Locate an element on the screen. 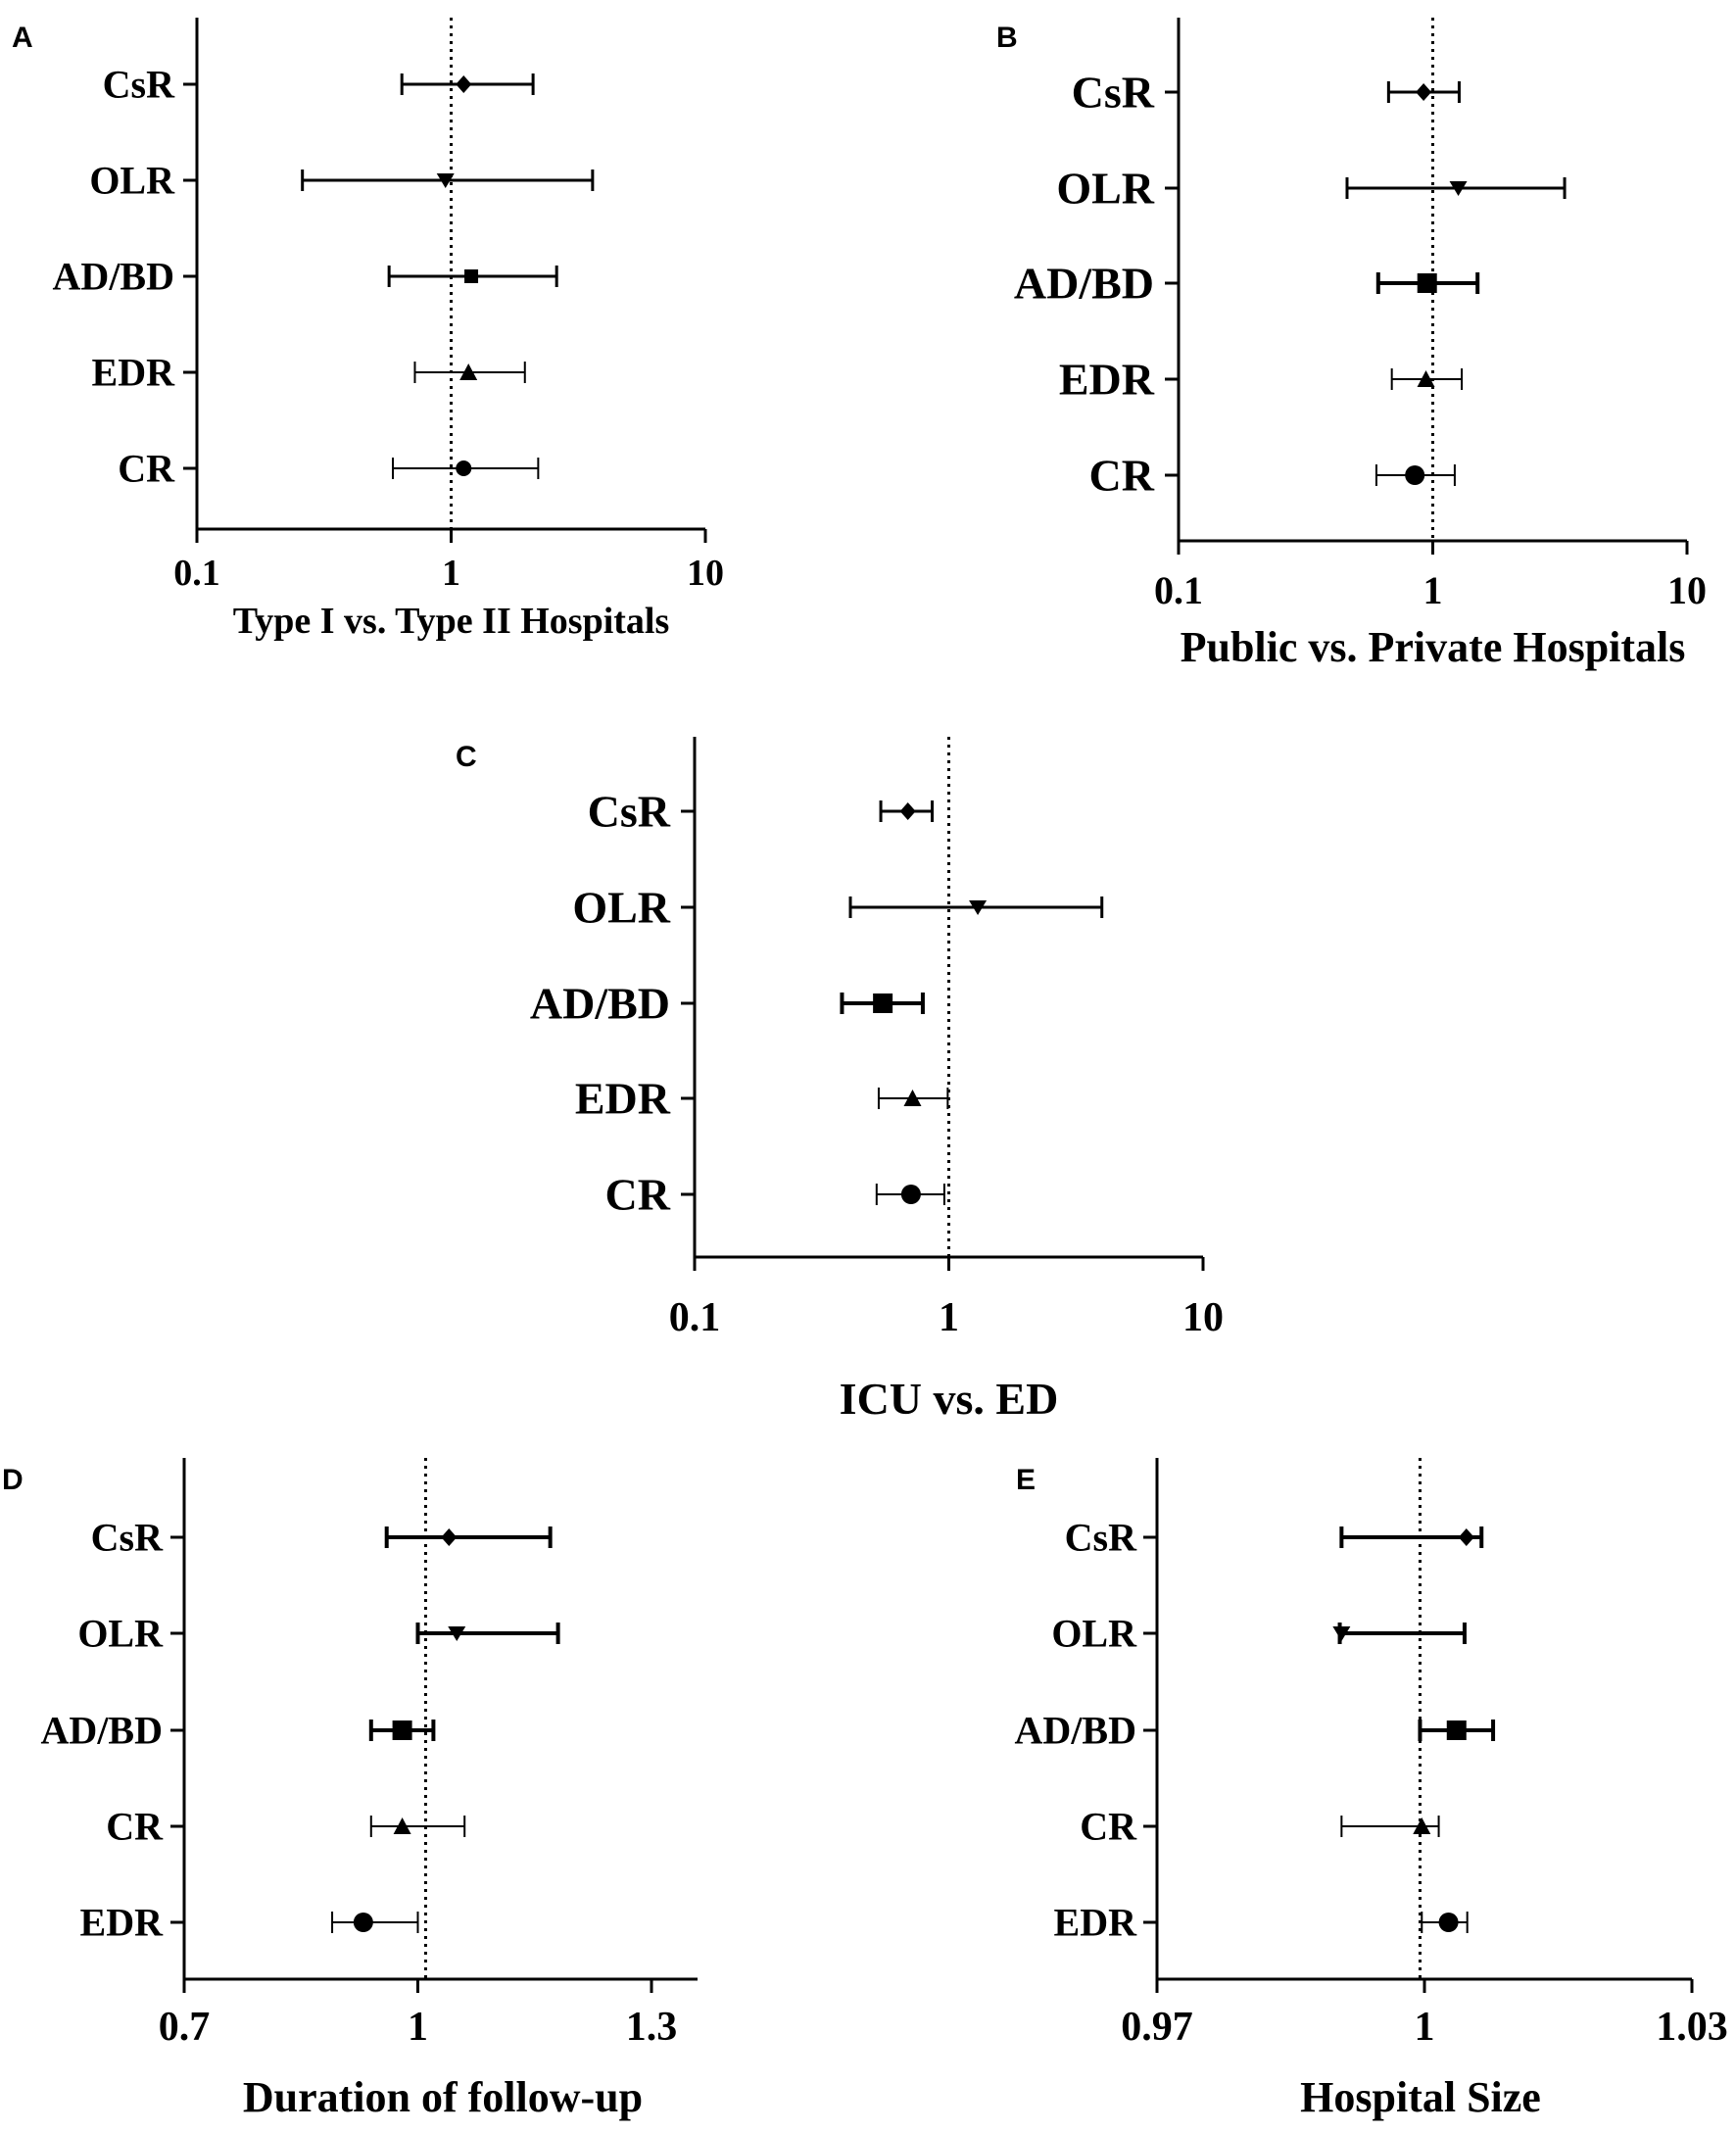 Image resolution: width=1736 pixels, height=2132 pixels. panel-label: A is located at coordinates (22, 38).